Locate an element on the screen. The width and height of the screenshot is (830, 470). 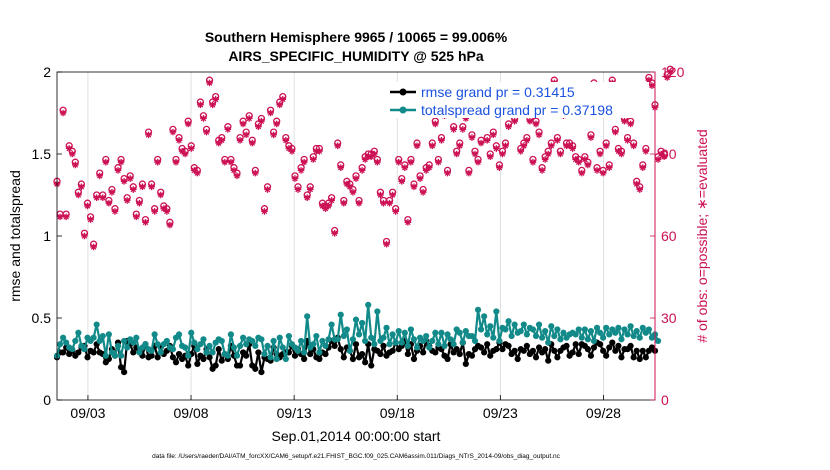
left-y-tick-label: 0 is located at coordinates (47, 400).